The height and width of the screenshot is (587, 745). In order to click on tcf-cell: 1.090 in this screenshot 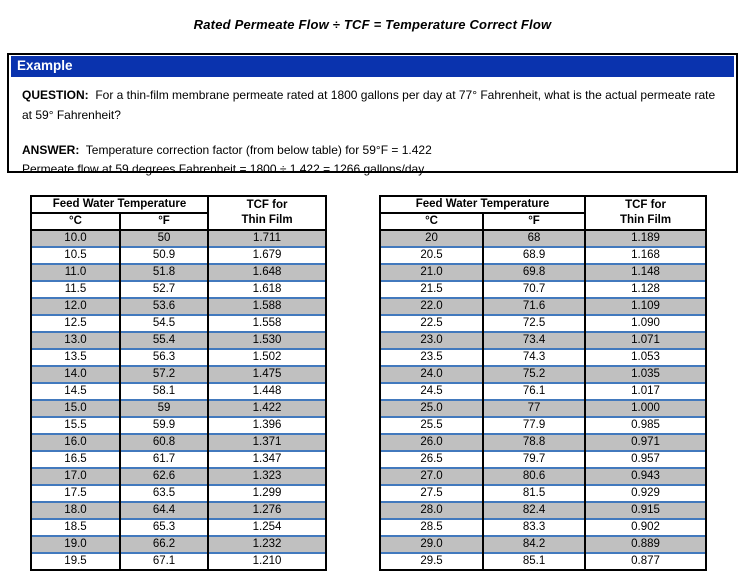, I will do `click(646, 323)`.